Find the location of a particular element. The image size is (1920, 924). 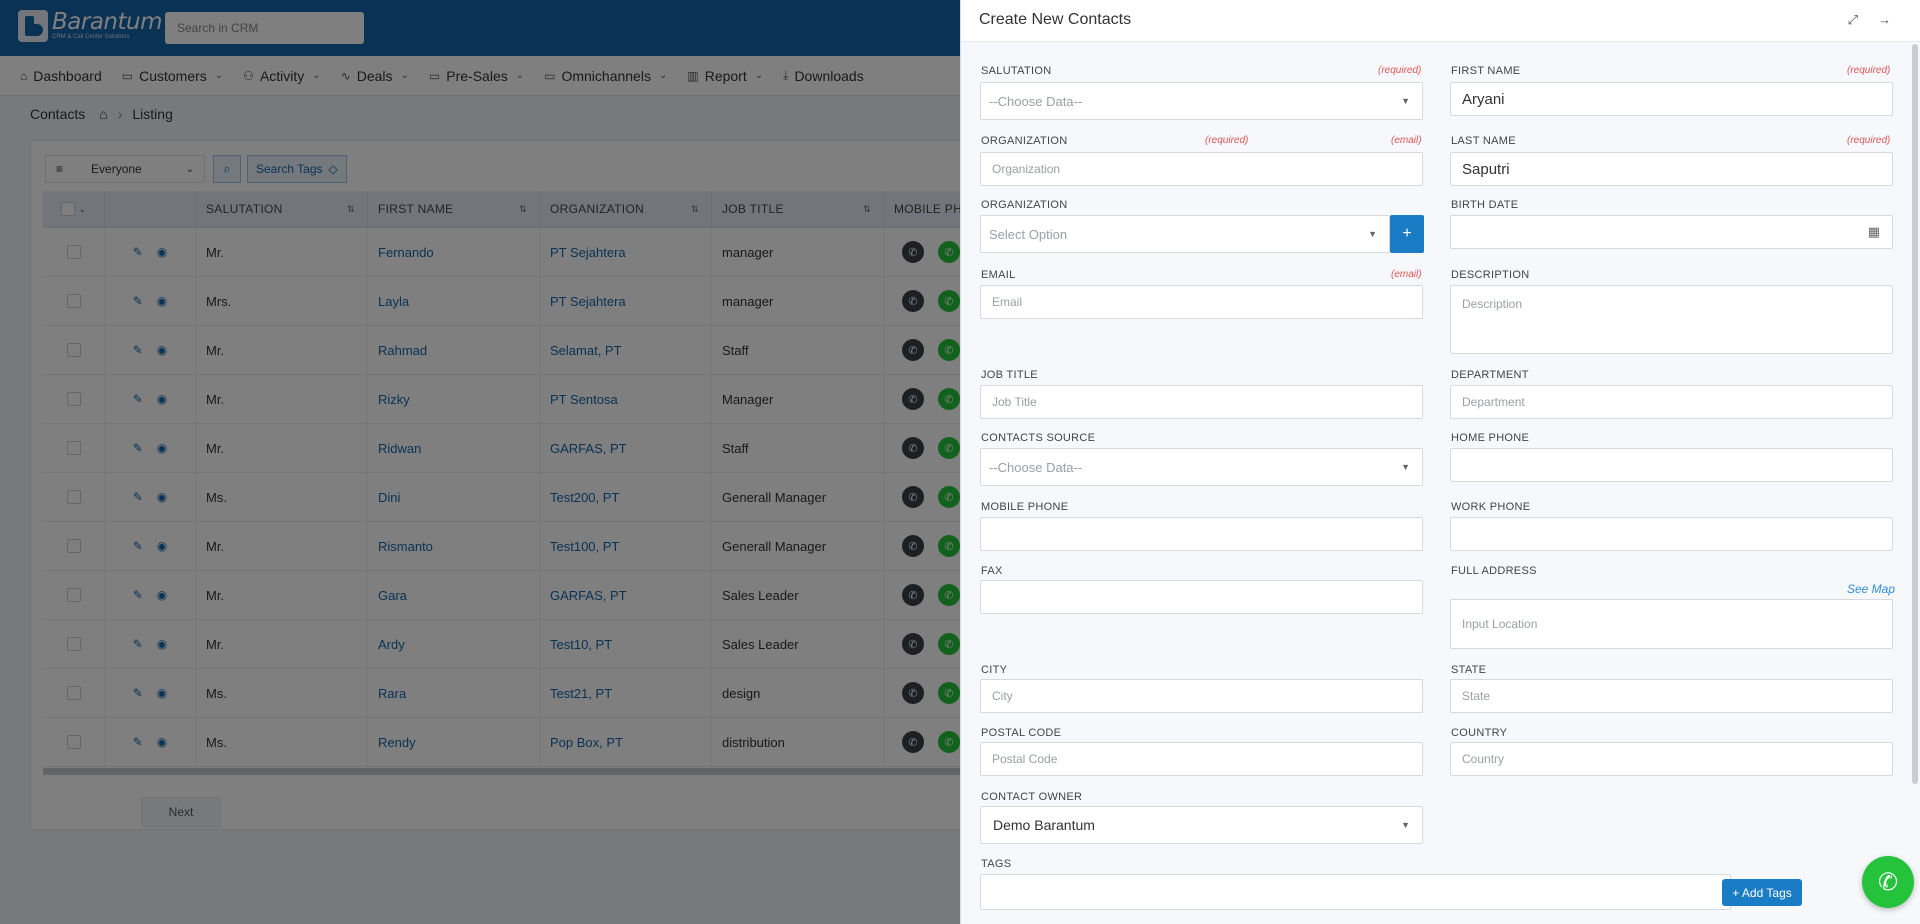

postal-code-label: POSTAL CODE is located at coordinates (1021, 733).